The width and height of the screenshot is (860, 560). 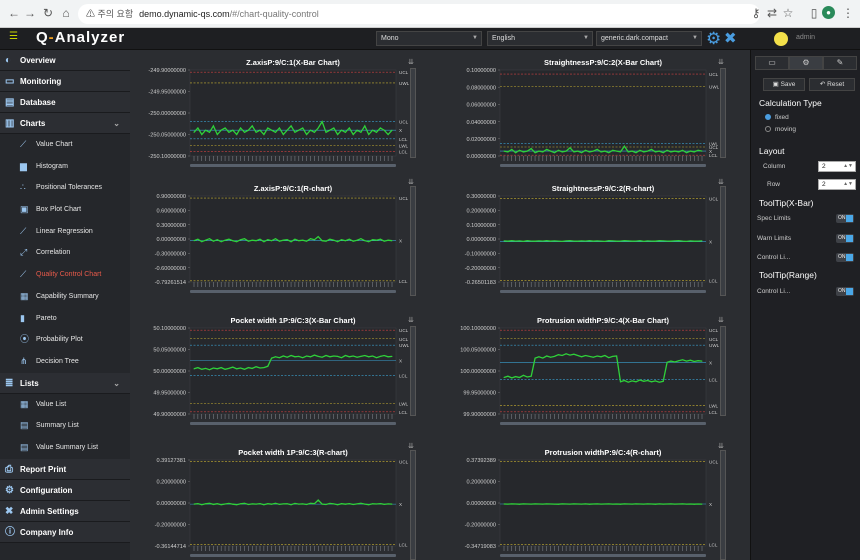 I want to click on vertical-scrollbar, so click(x=413, y=241).